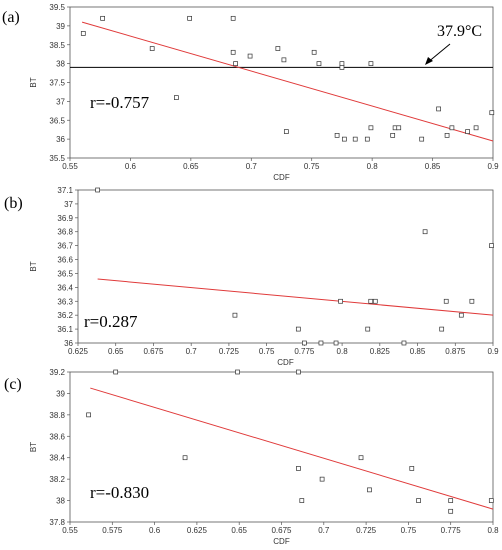 This screenshot has height=550, width=502. Describe the element at coordinates (229, 351) in the screenshot. I see `x-tick-label: 0.725` at that location.